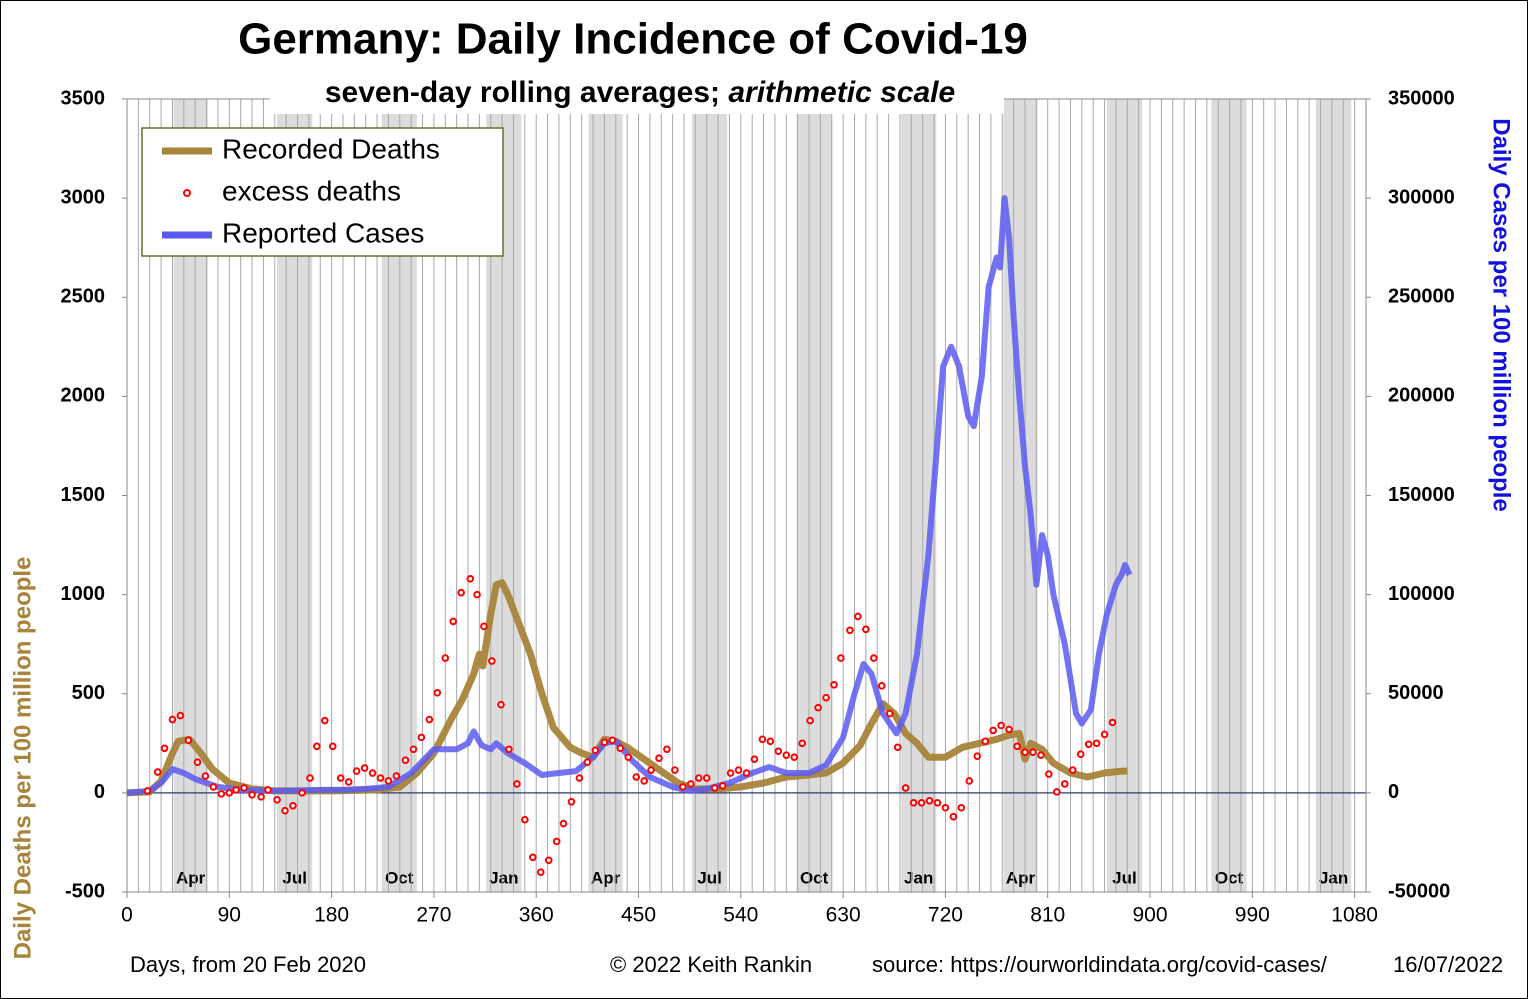 This screenshot has height=999, width=1528. I want to click on x-tick-label: 900, so click(1150, 915).